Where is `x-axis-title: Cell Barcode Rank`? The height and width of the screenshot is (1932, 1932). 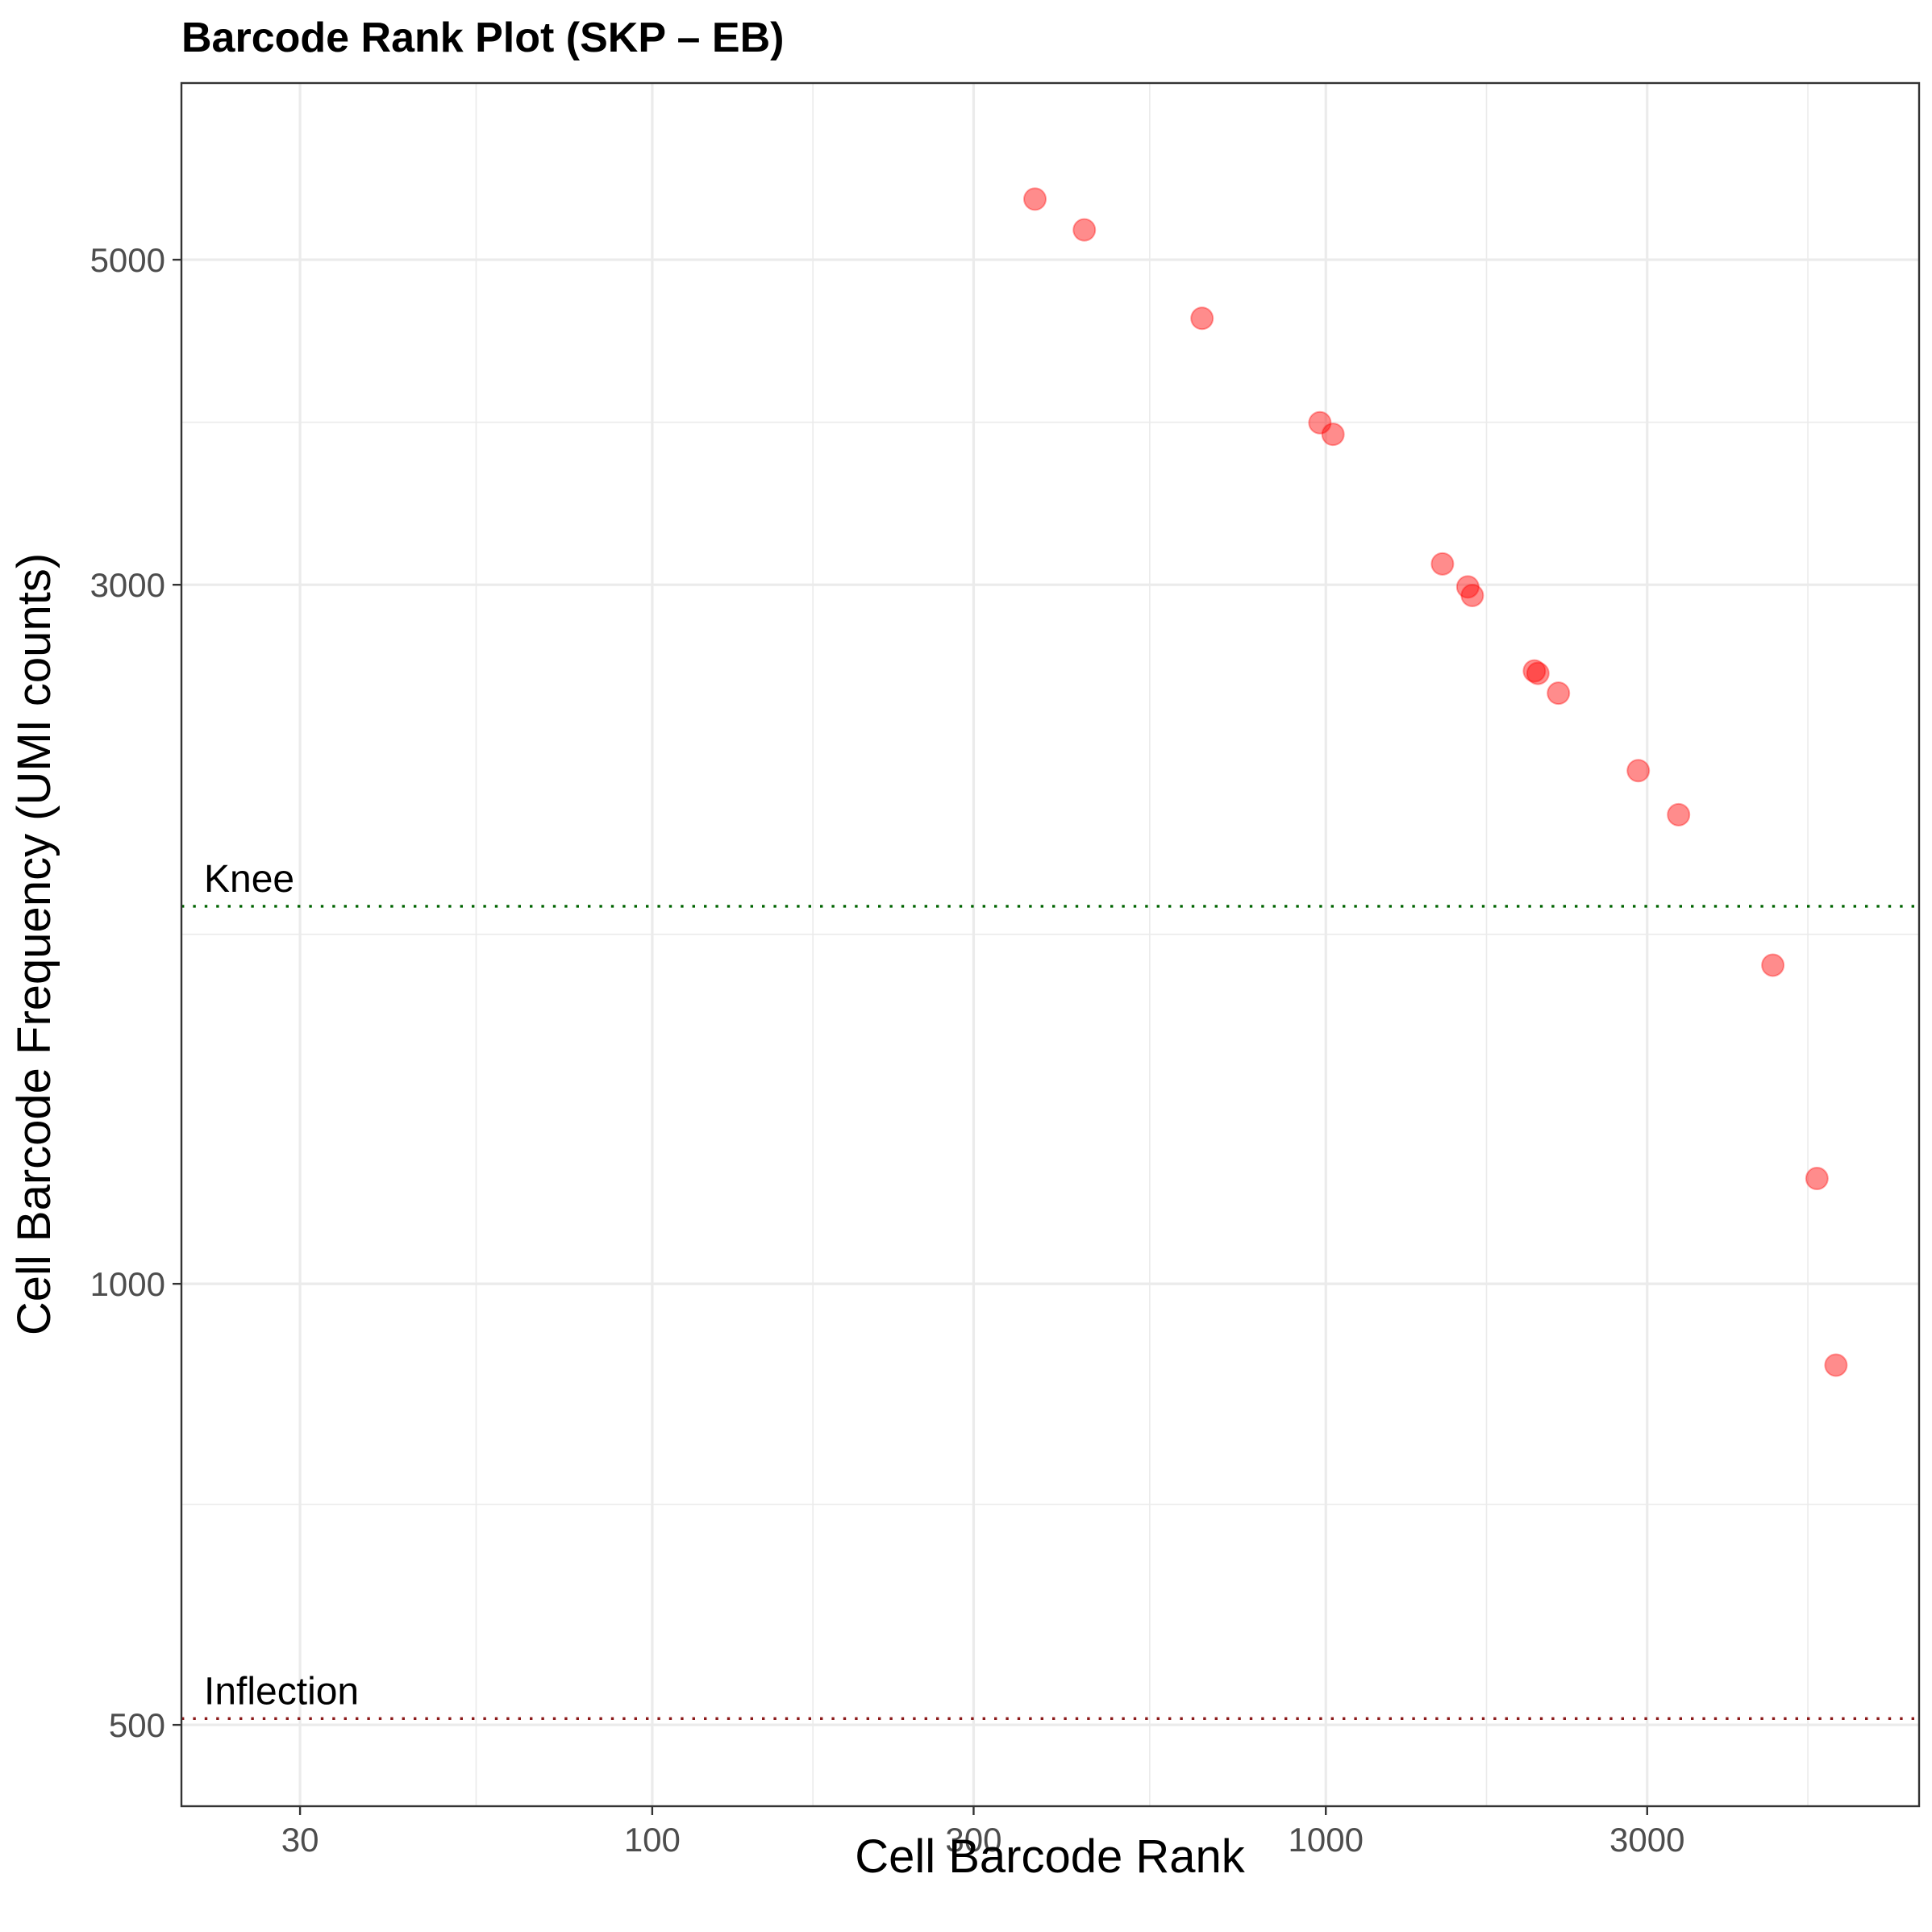
x-axis-title: Cell Barcode Rank is located at coordinates (1050, 1857).